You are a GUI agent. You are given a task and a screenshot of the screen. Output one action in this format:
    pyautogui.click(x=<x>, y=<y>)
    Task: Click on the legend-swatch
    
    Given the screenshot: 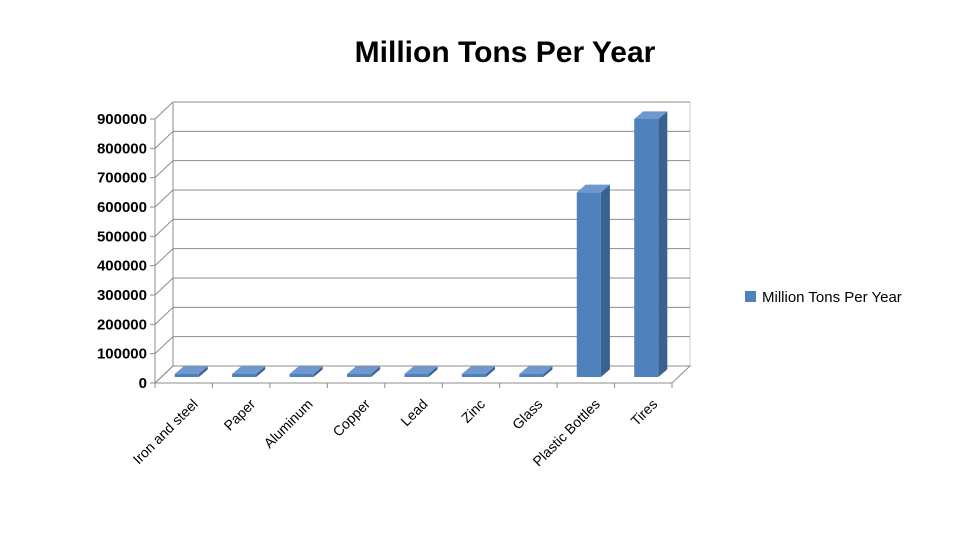 What is the action you would take?
    pyautogui.click(x=750, y=296)
    